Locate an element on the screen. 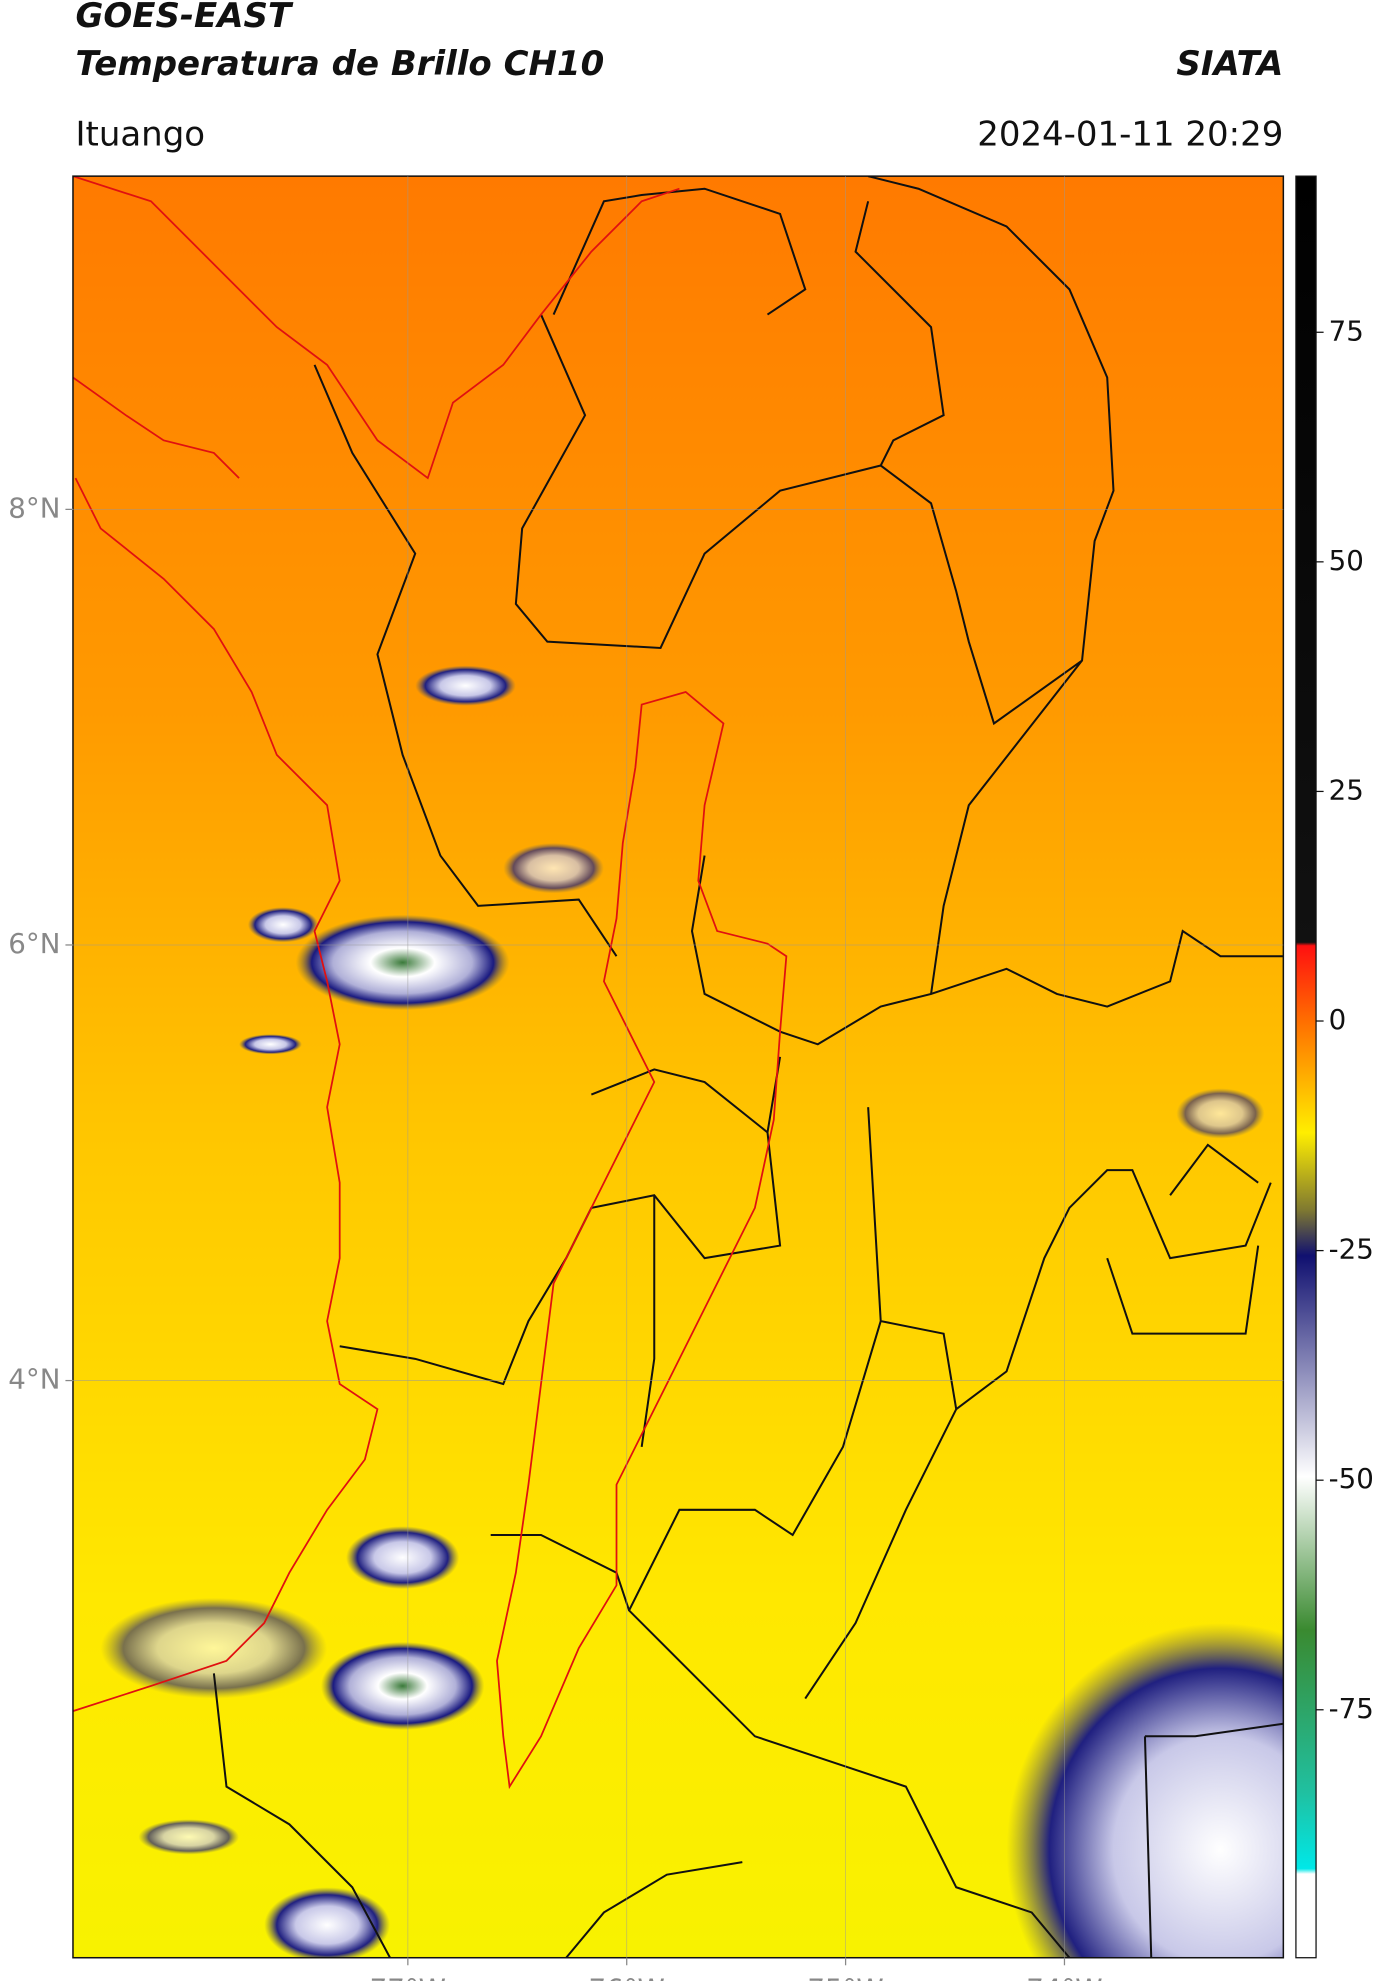  lon-tick-label: 74°W is located at coordinates (1064, 1976).